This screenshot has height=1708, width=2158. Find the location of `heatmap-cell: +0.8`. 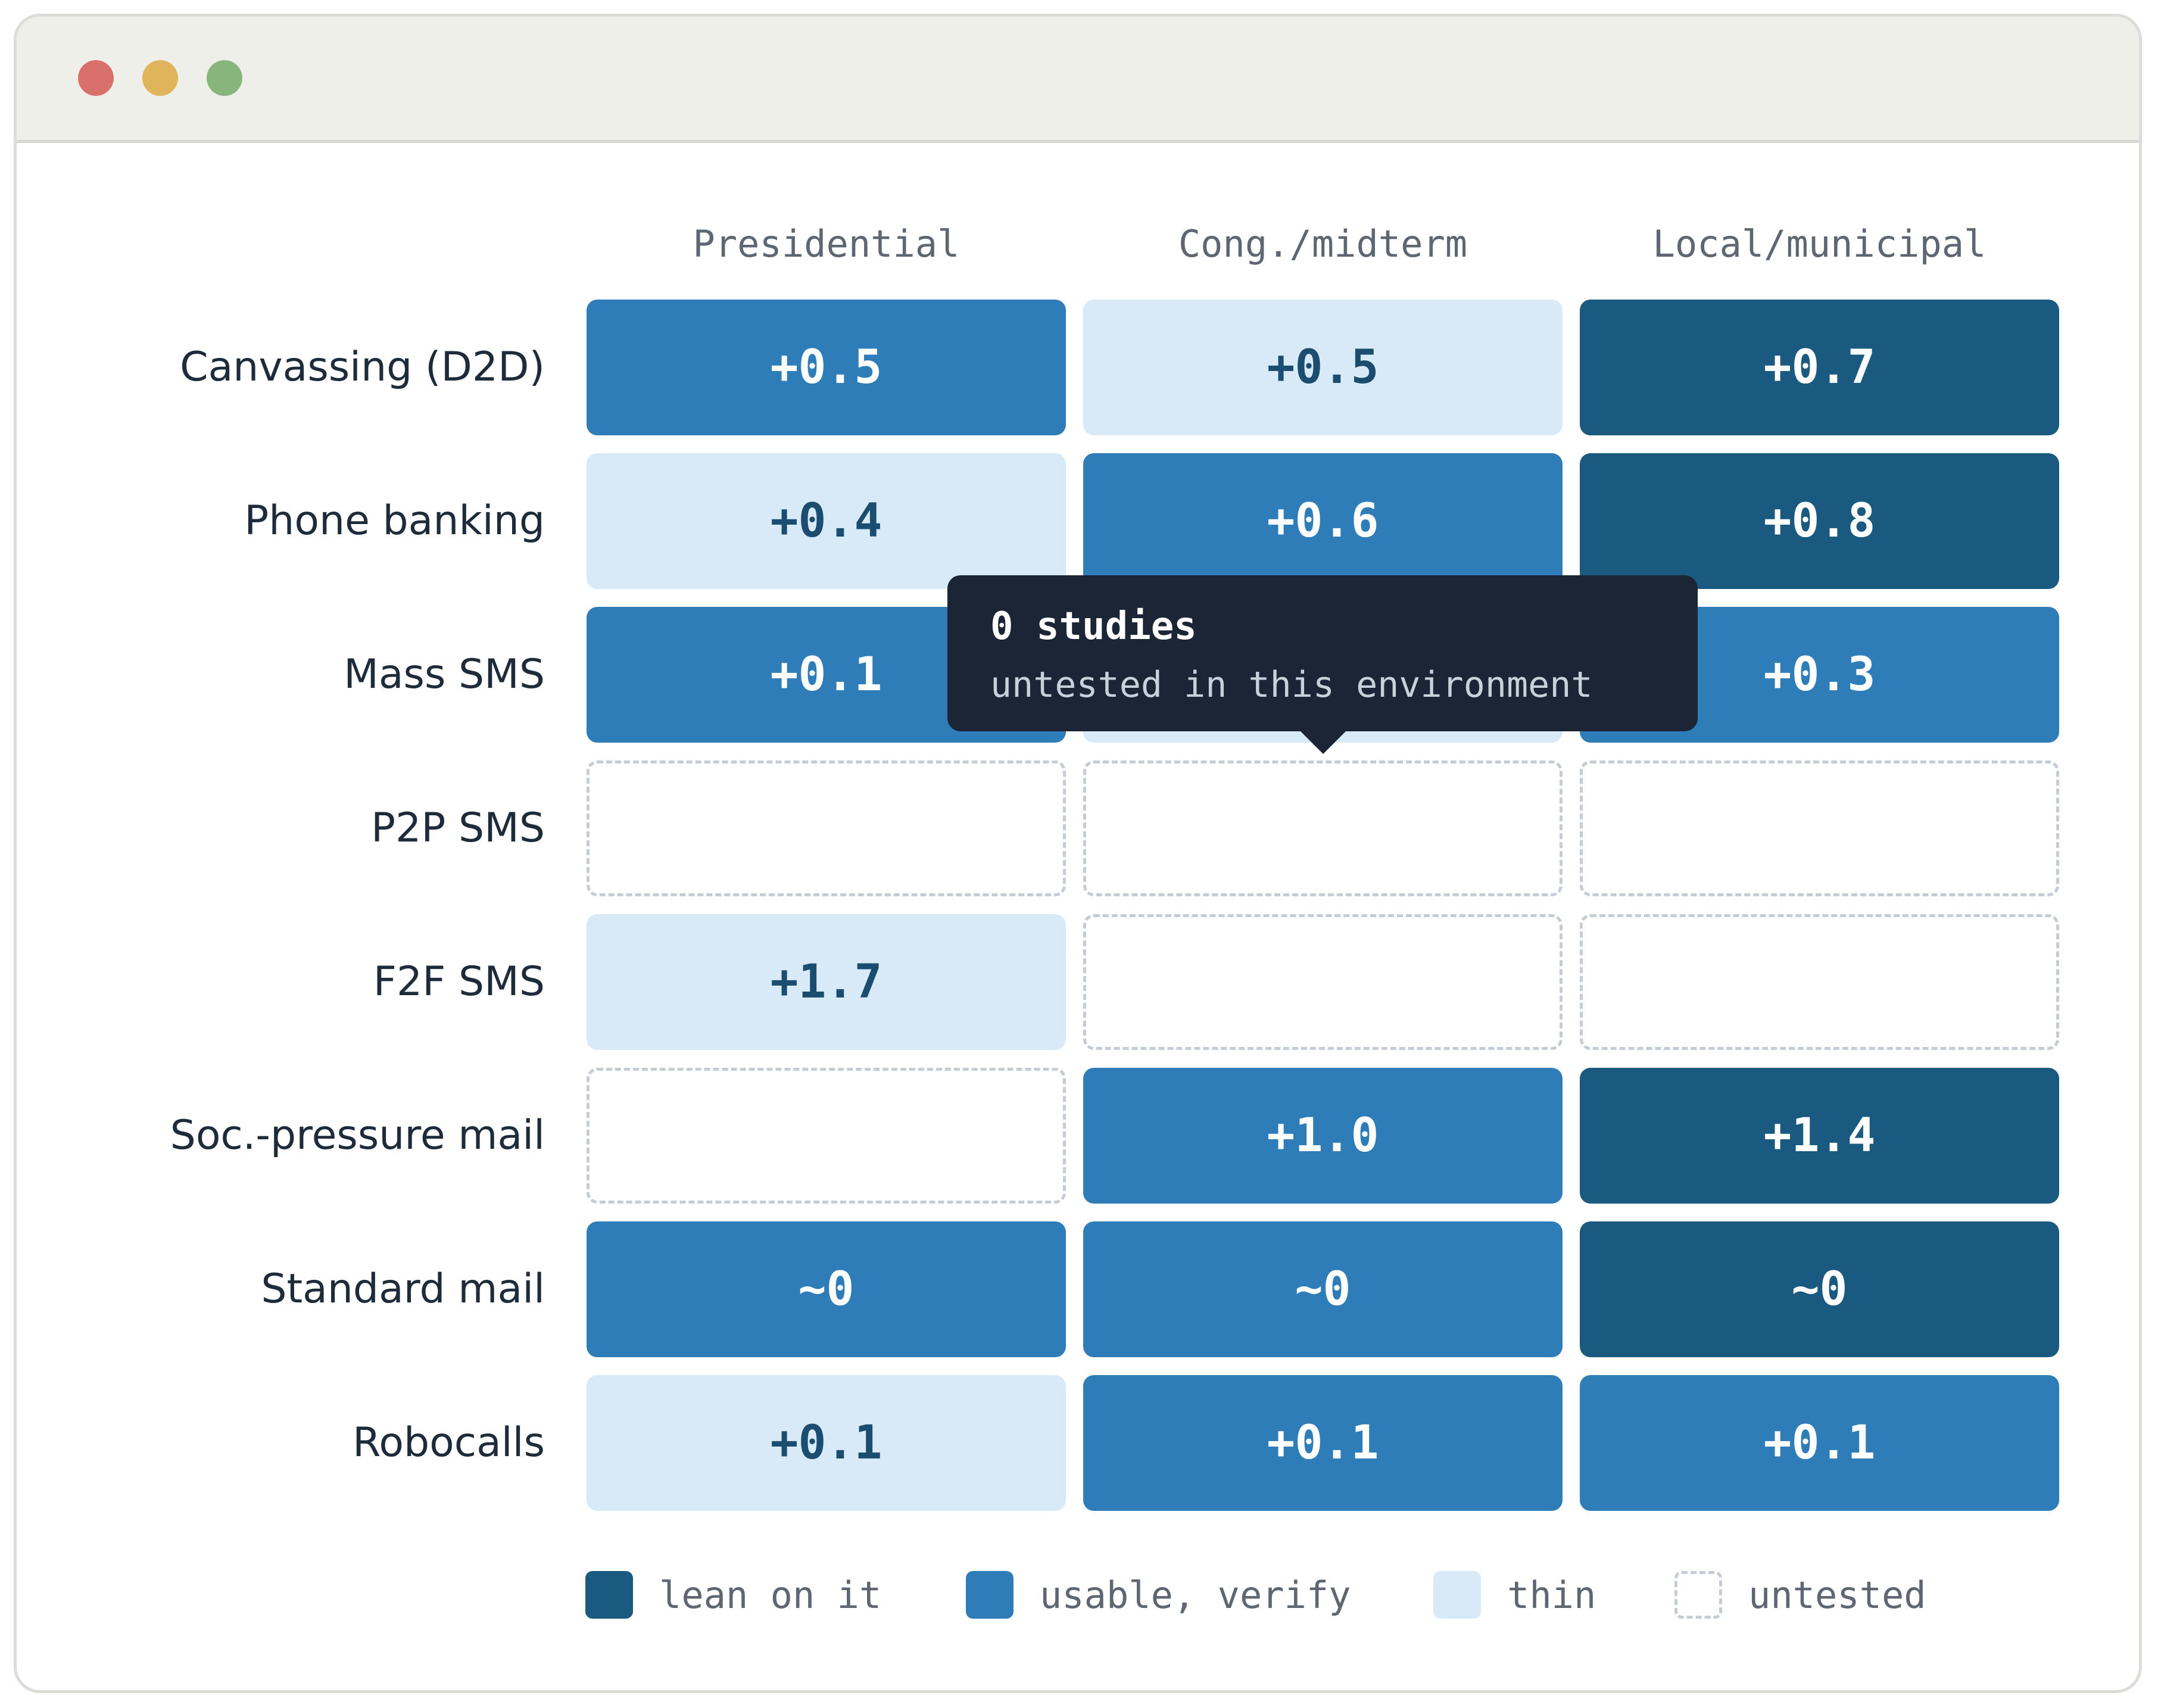

heatmap-cell: +0.8 is located at coordinates (1819, 521).